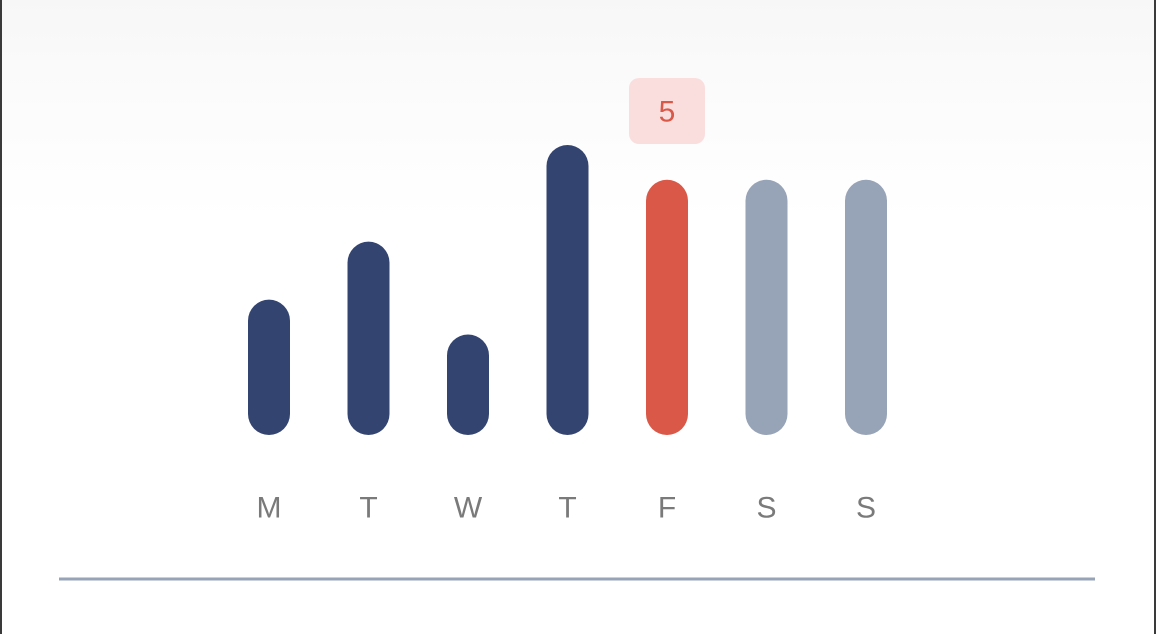  What do you see at coordinates (269, 508) in the screenshot?
I see `tick-label-0: M` at bounding box center [269, 508].